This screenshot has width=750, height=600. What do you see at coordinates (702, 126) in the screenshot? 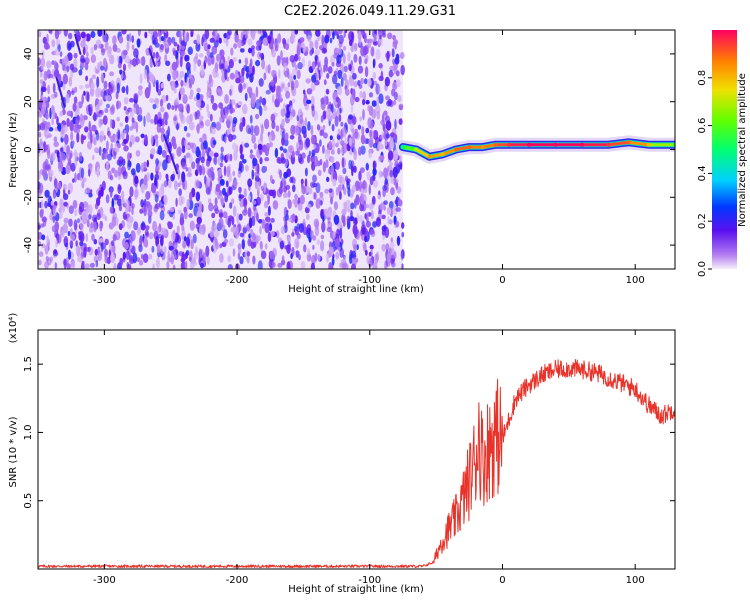
I see `colorbar-tick-label: 0.6` at bounding box center [702, 126].